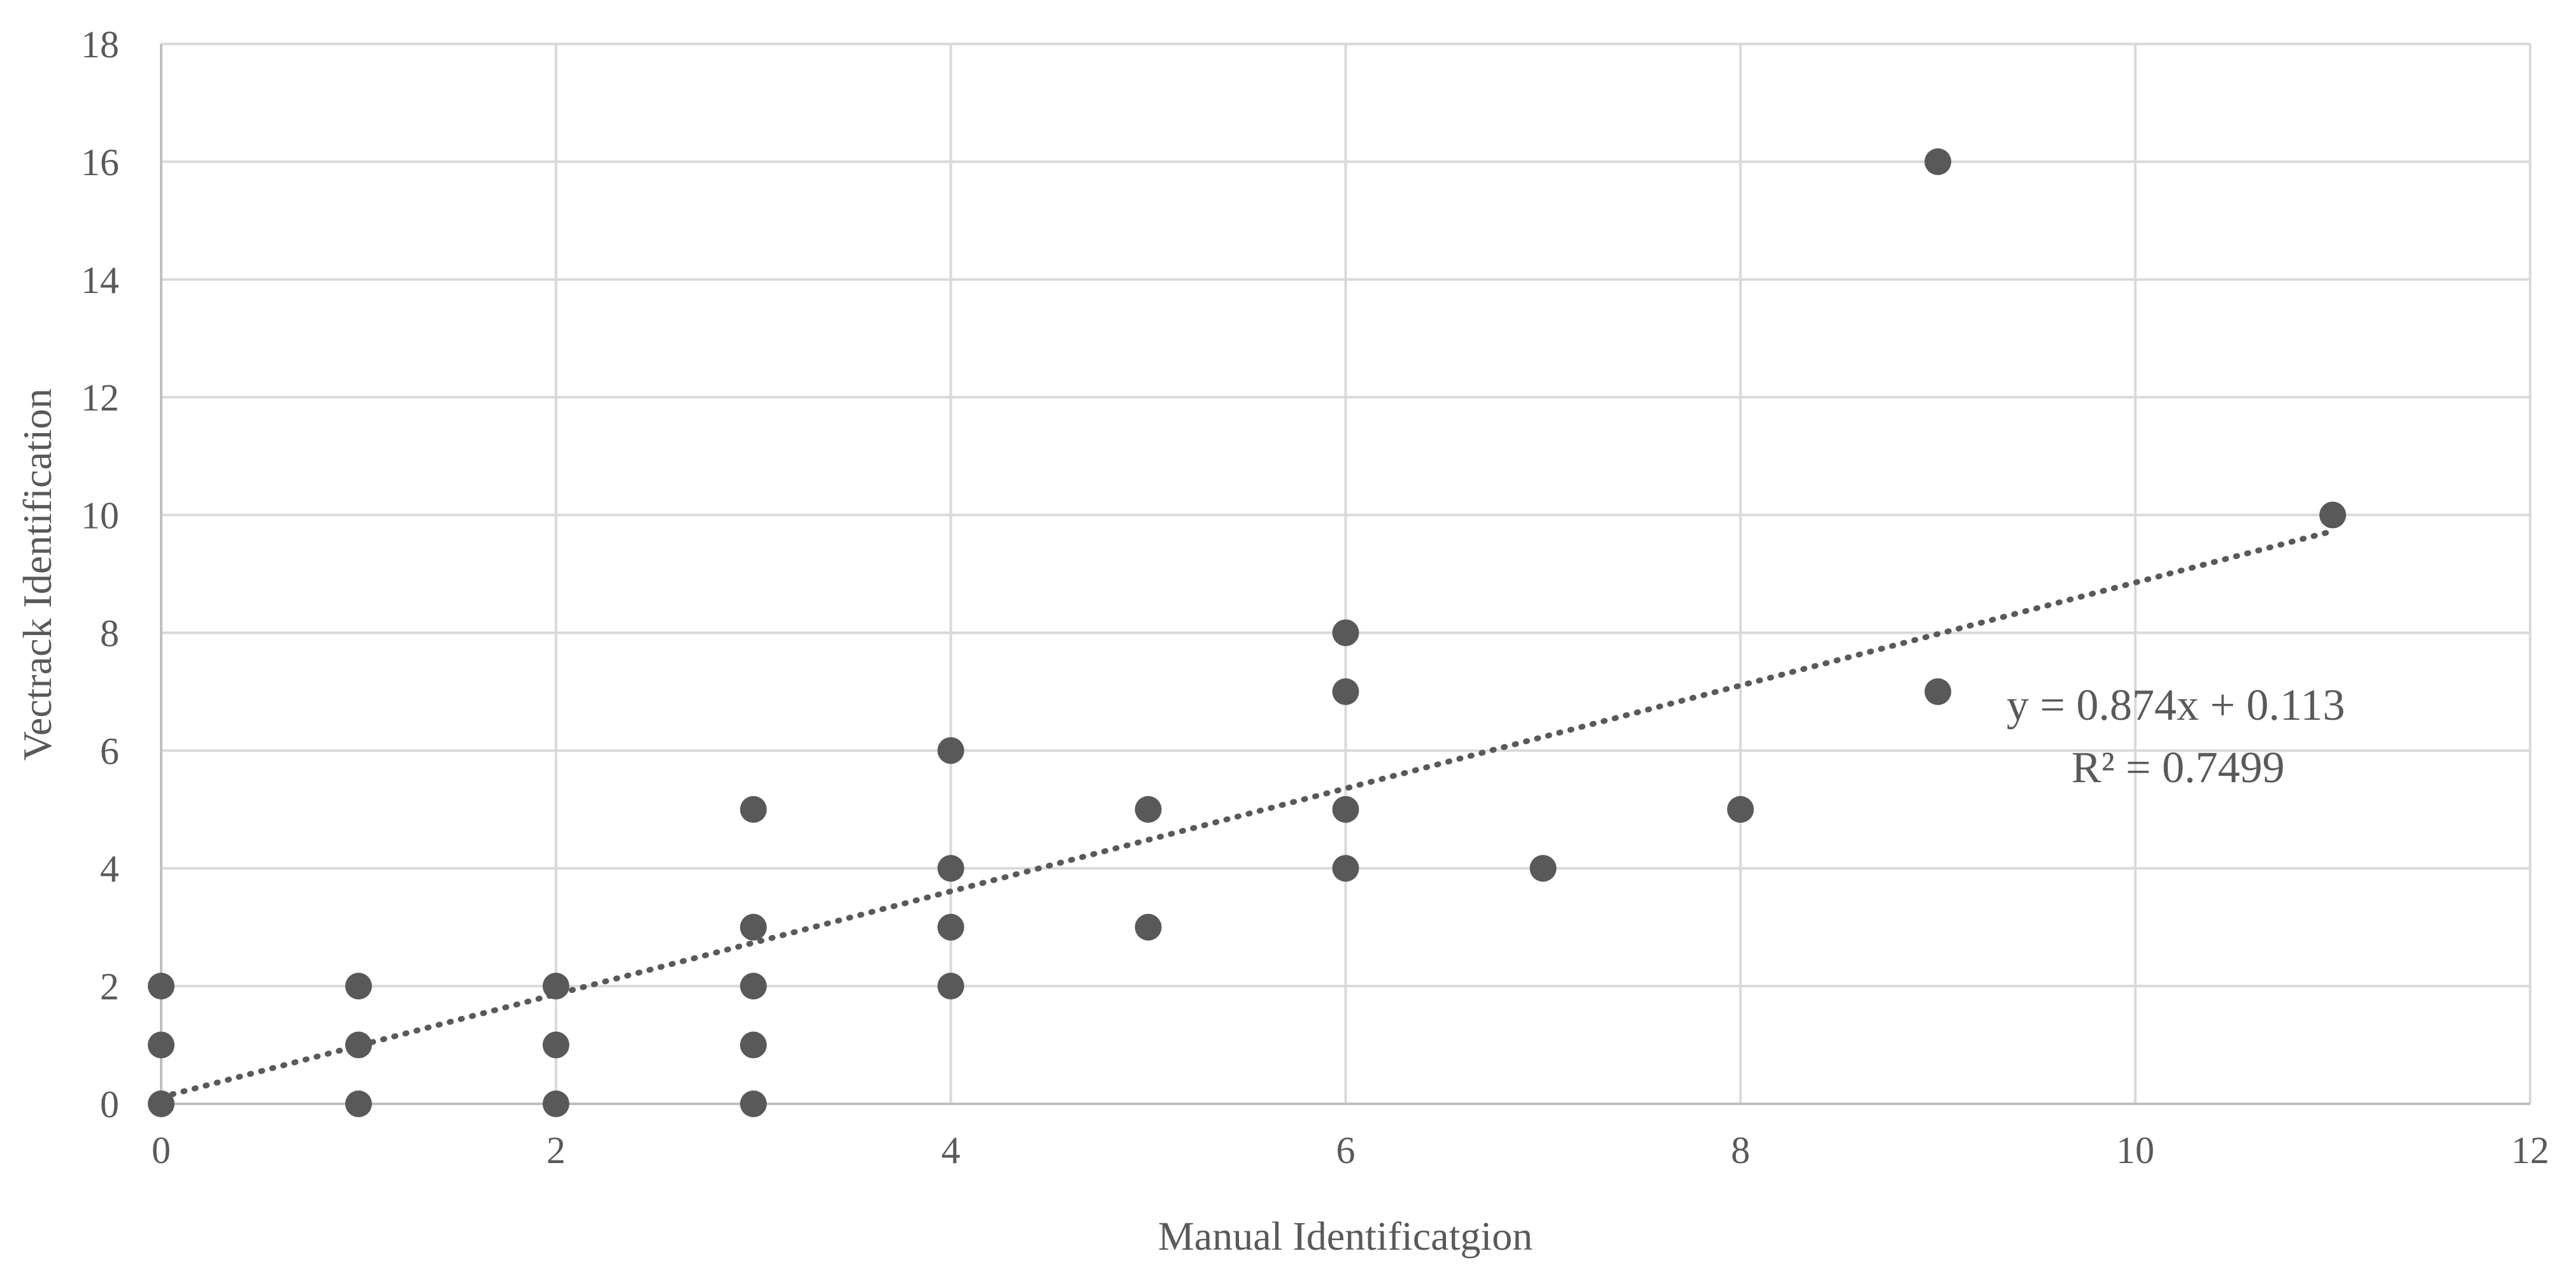 The width and height of the screenshot is (2576, 1279). What do you see at coordinates (100, 398) in the screenshot?
I see `y-tick-label: 12` at bounding box center [100, 398].